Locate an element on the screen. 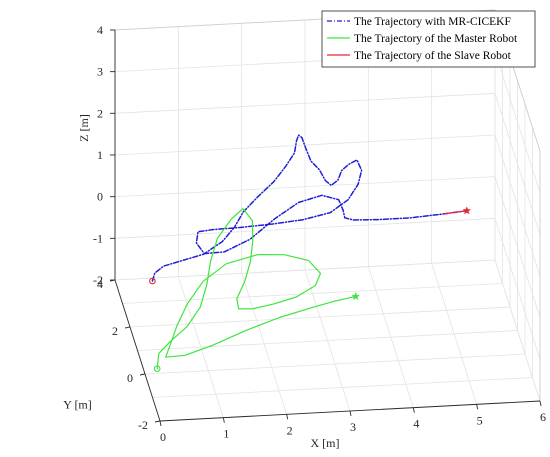 This screenshot has width=550, height=457. x-axis-label: X [m] is located at coordinates (325, 443).